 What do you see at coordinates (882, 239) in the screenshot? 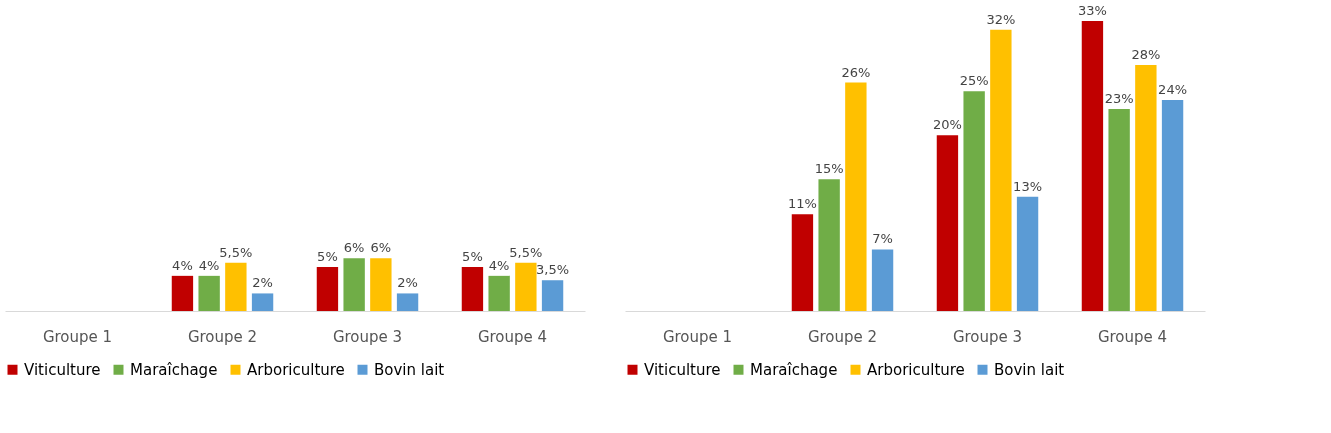
I see `data-label: 7%` at bounding box center [882, 239].